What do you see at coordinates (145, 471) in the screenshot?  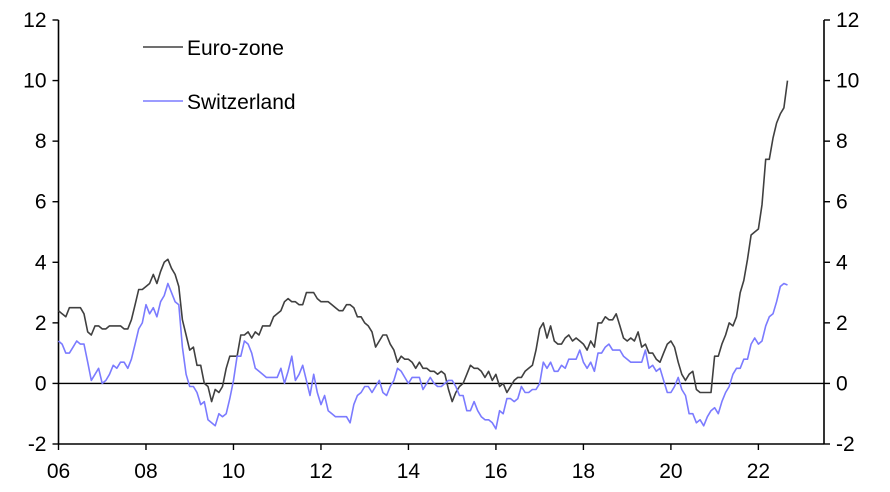 I see `x-tick-label: 08` at bounding box center [145, 471].